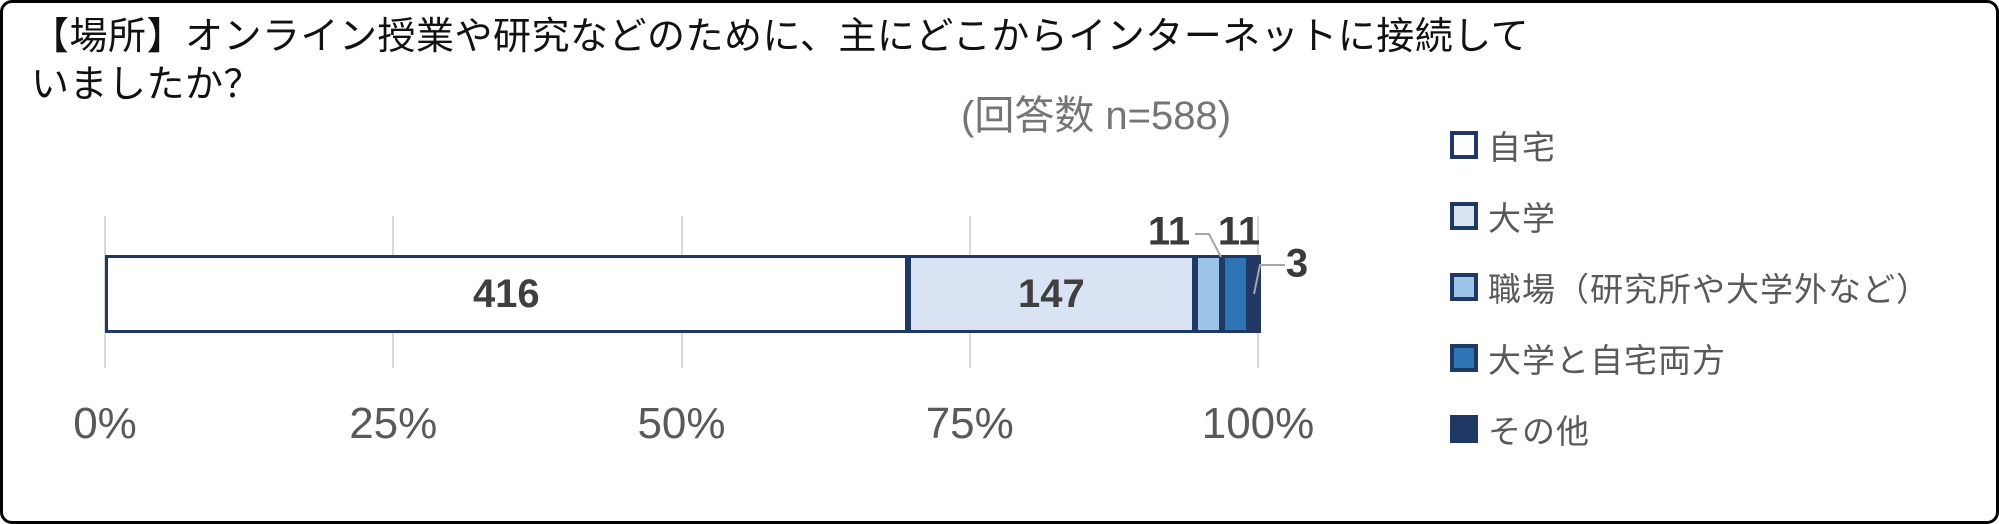 The height and width of the screenshot is (524, 1999). I want to click on x-axis-tick-label: 0%, so click(105, 423).